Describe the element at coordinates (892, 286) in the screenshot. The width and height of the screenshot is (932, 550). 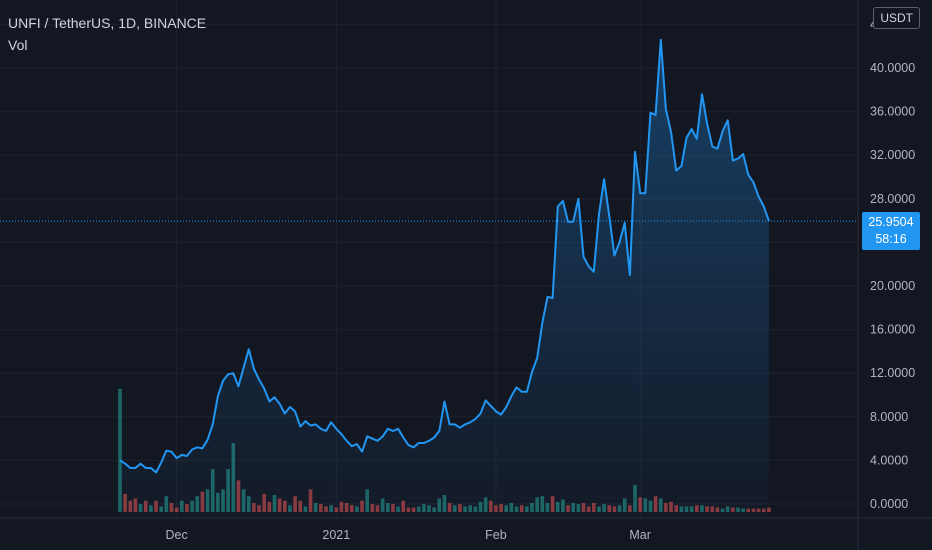
I see `y-tick-label: 20.0000` at that location.